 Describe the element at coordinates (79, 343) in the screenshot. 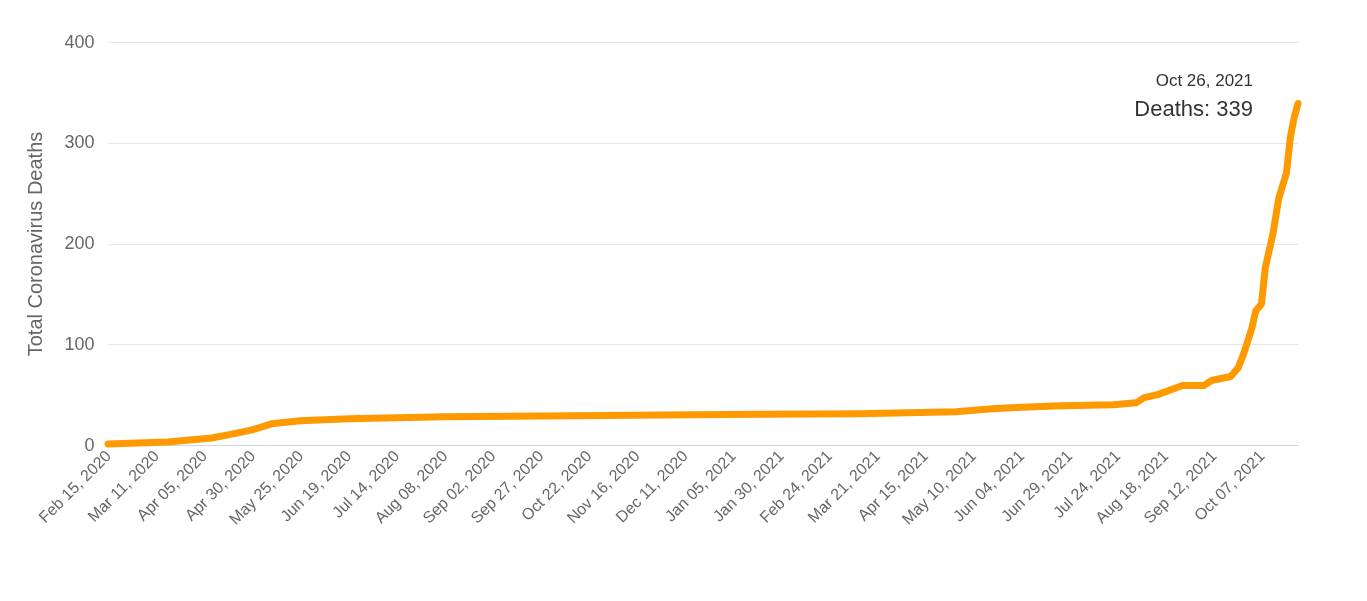

I see `y-tick-label: 100` at that location.